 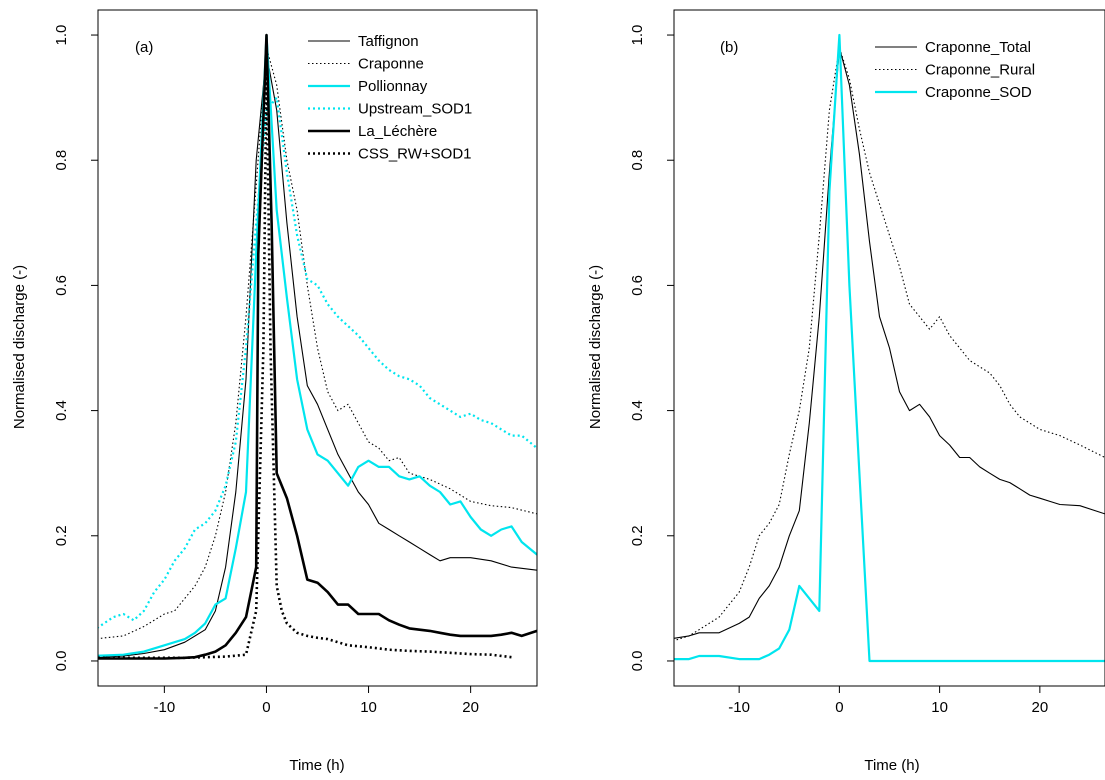 What do you see at coordinates (415, 109) in the screenshot?
I see `legend-label: Upstream_SOD1` at bounding box center [415, 109].